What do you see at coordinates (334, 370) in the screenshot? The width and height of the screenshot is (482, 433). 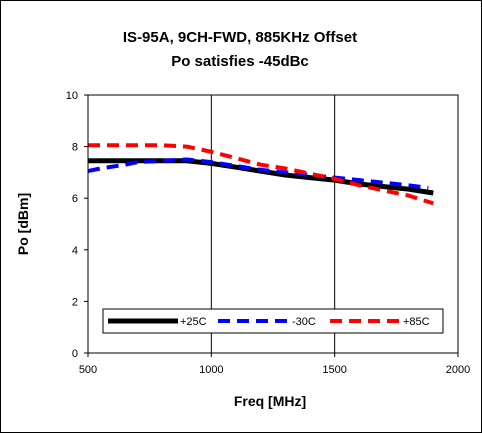 I see `x-tick-label: 1500` at bounding box center [334, 370].